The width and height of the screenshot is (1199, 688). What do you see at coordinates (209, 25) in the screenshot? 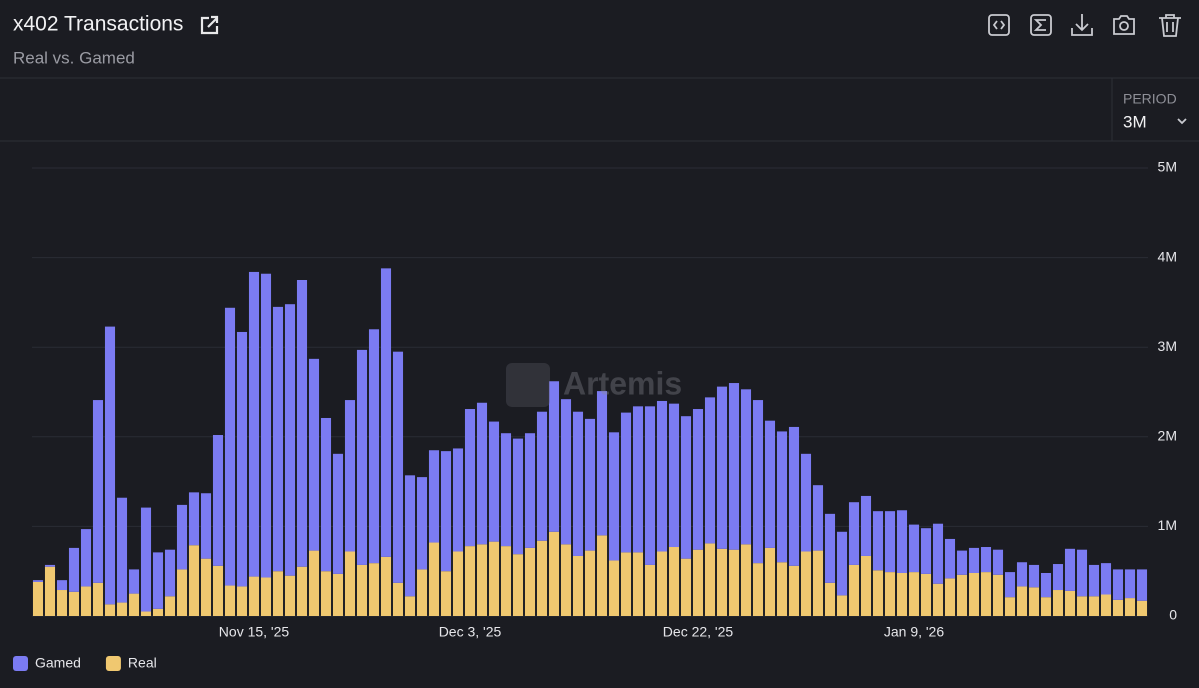
I see `external-link-icon` at bounding box center [209, 25].